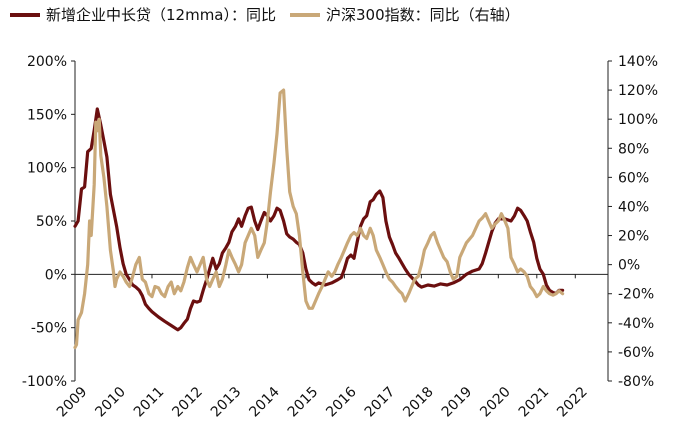 Image resolution: width=676 pixels, height=439 pixels. I want to click on x-tick-label: 2015, so click(303, 402).